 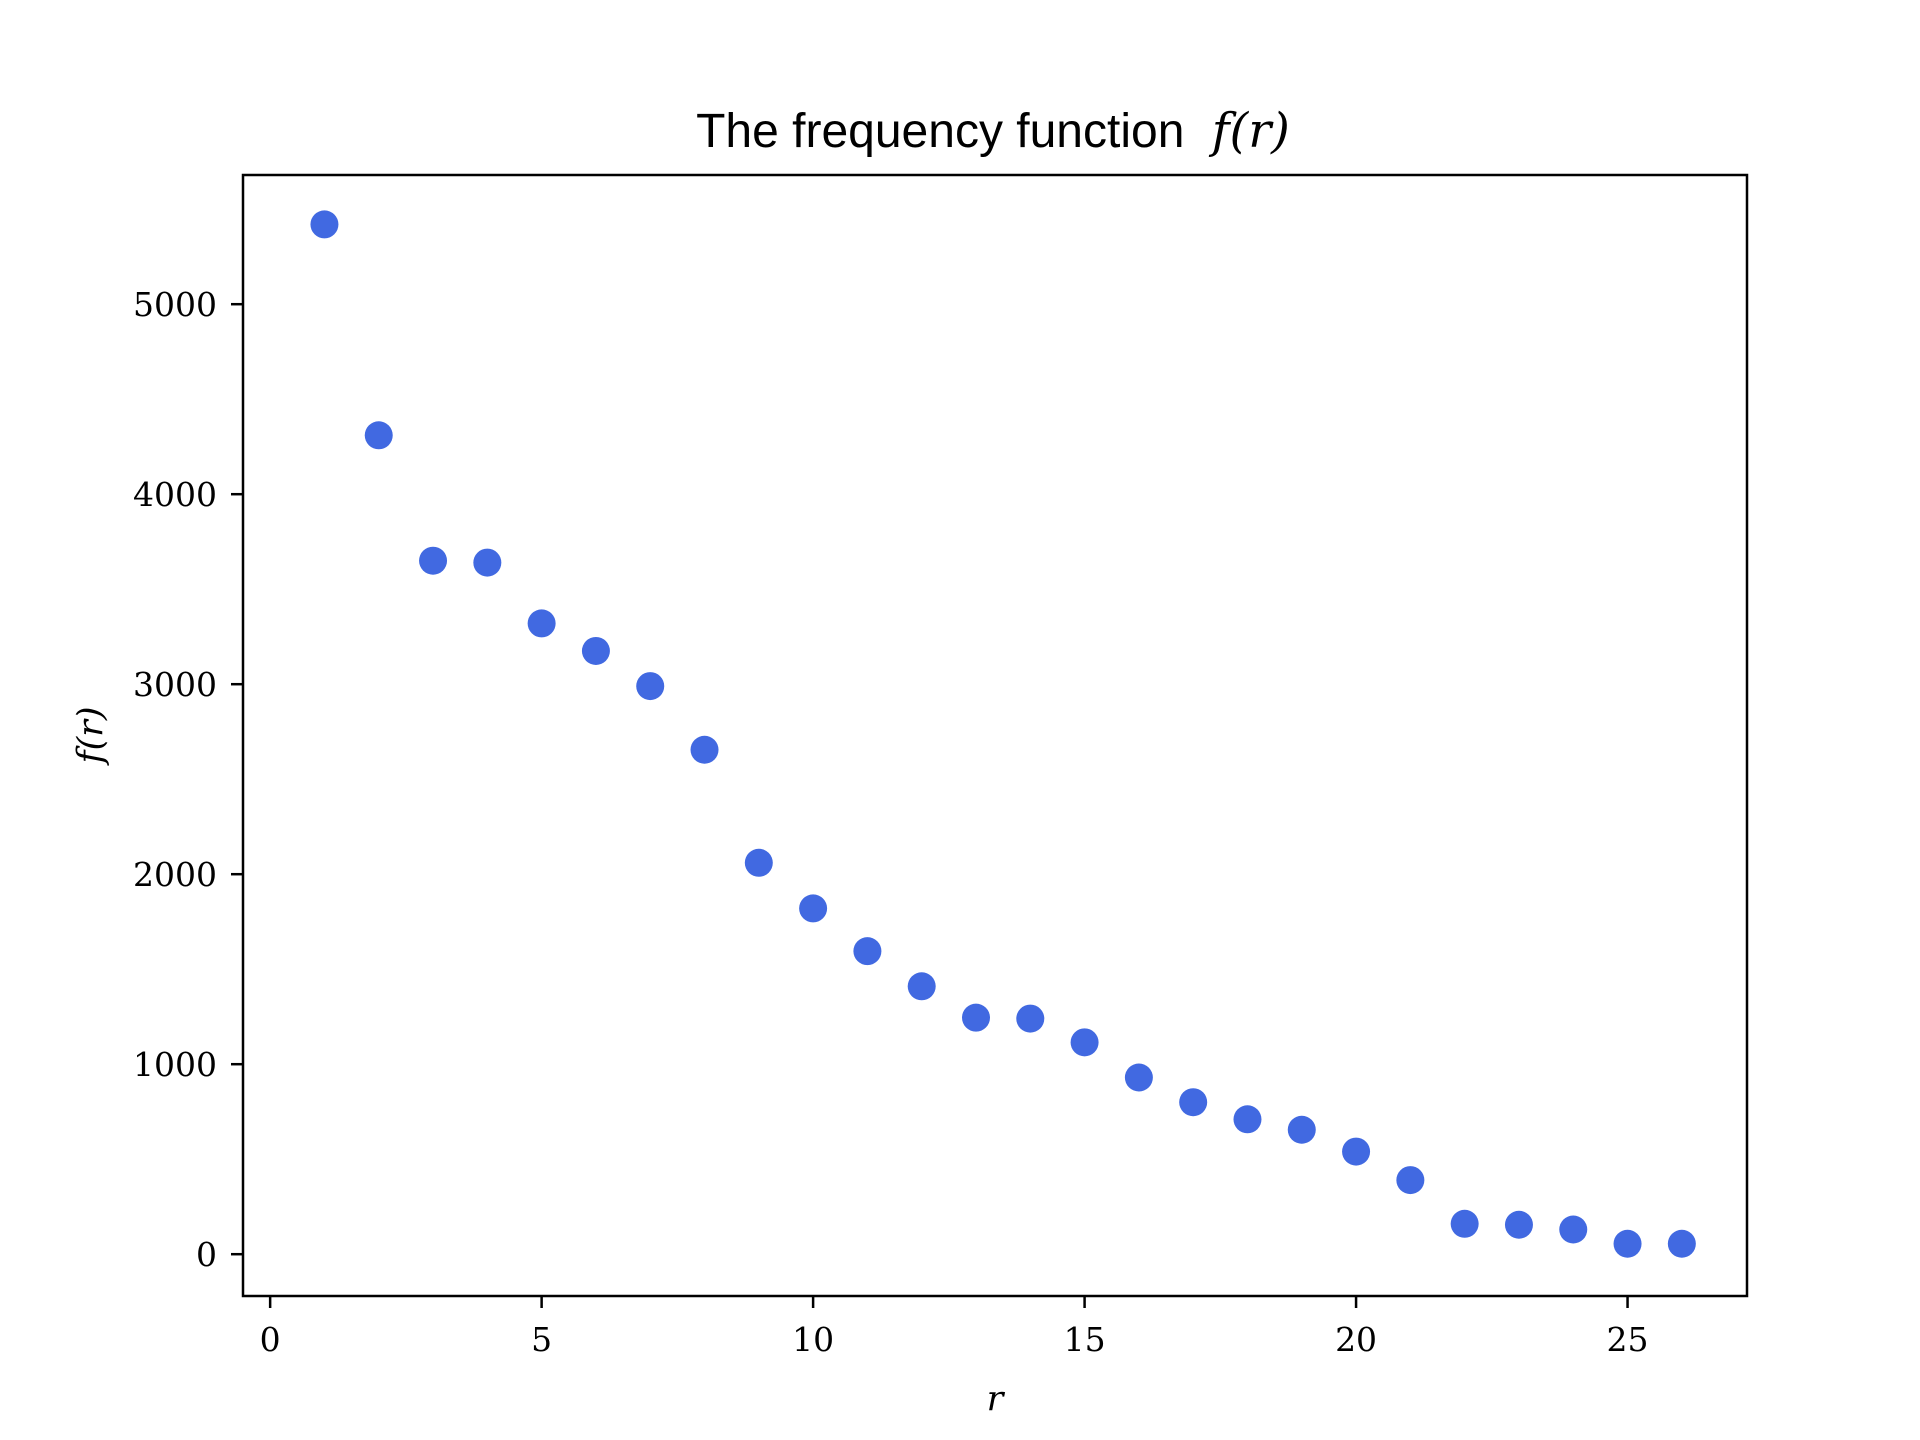 What do you see at coordinates (175, 304) in the screenshot?
I see `y-tick-label: 5000` at bounding box center [175, 304].